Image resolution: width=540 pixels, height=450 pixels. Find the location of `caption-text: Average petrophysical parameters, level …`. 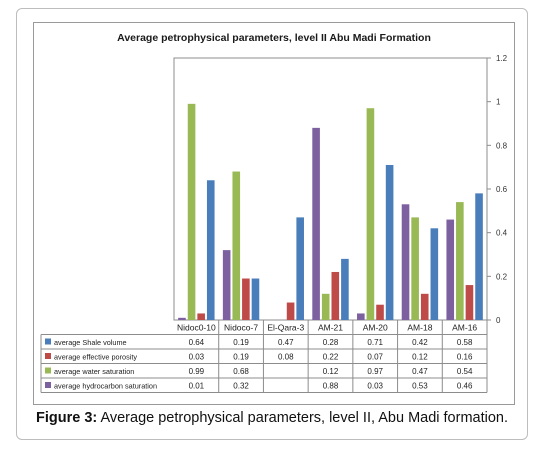

caption-text: Average petrophysical parameters, level … is located at coordinates (302, 418).